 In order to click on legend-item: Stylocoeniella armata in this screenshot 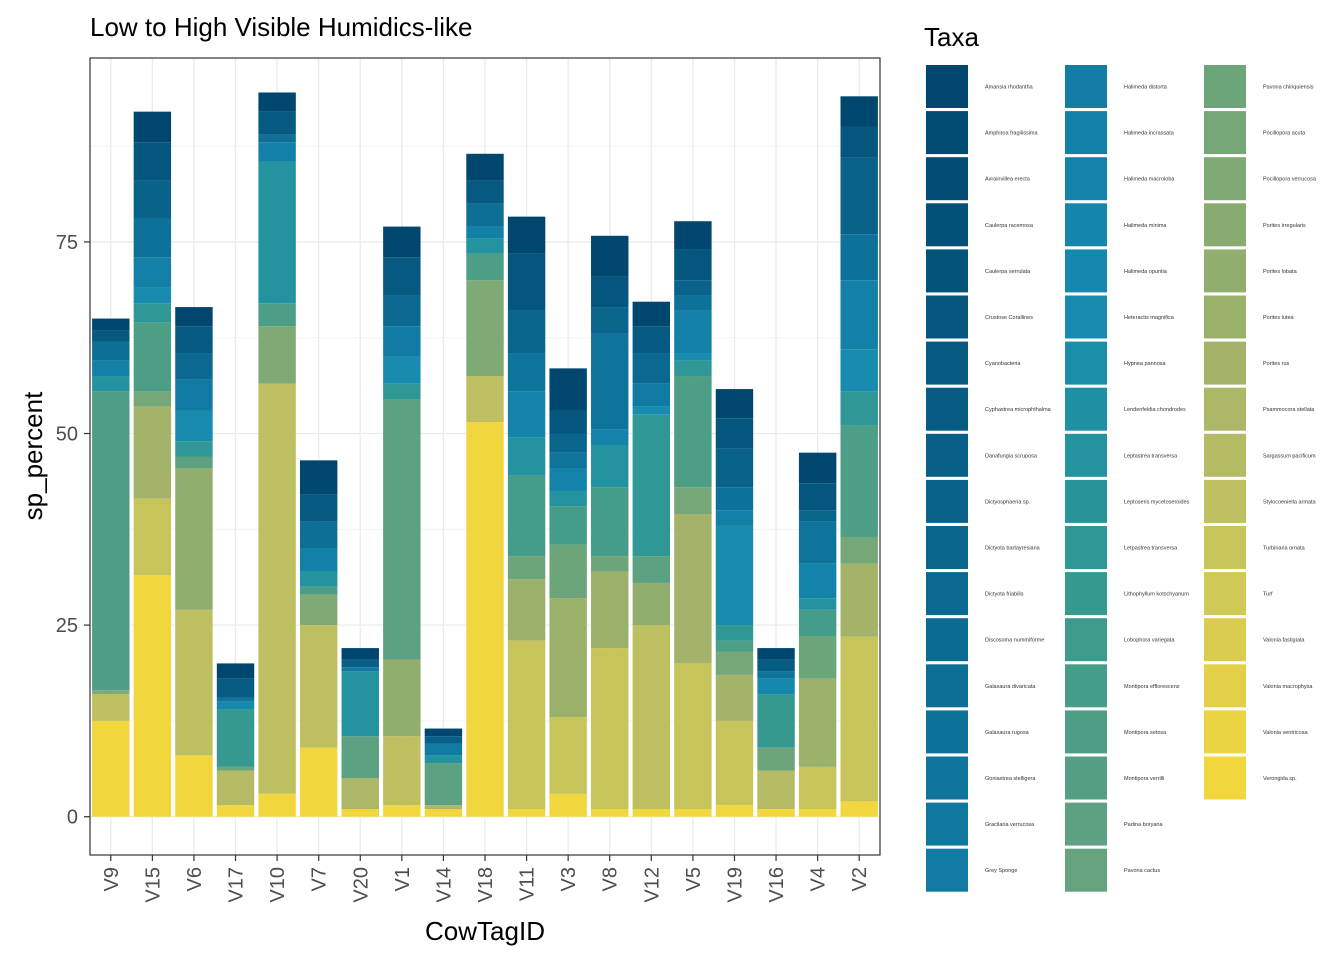, I will do `click(1260, 501)`.